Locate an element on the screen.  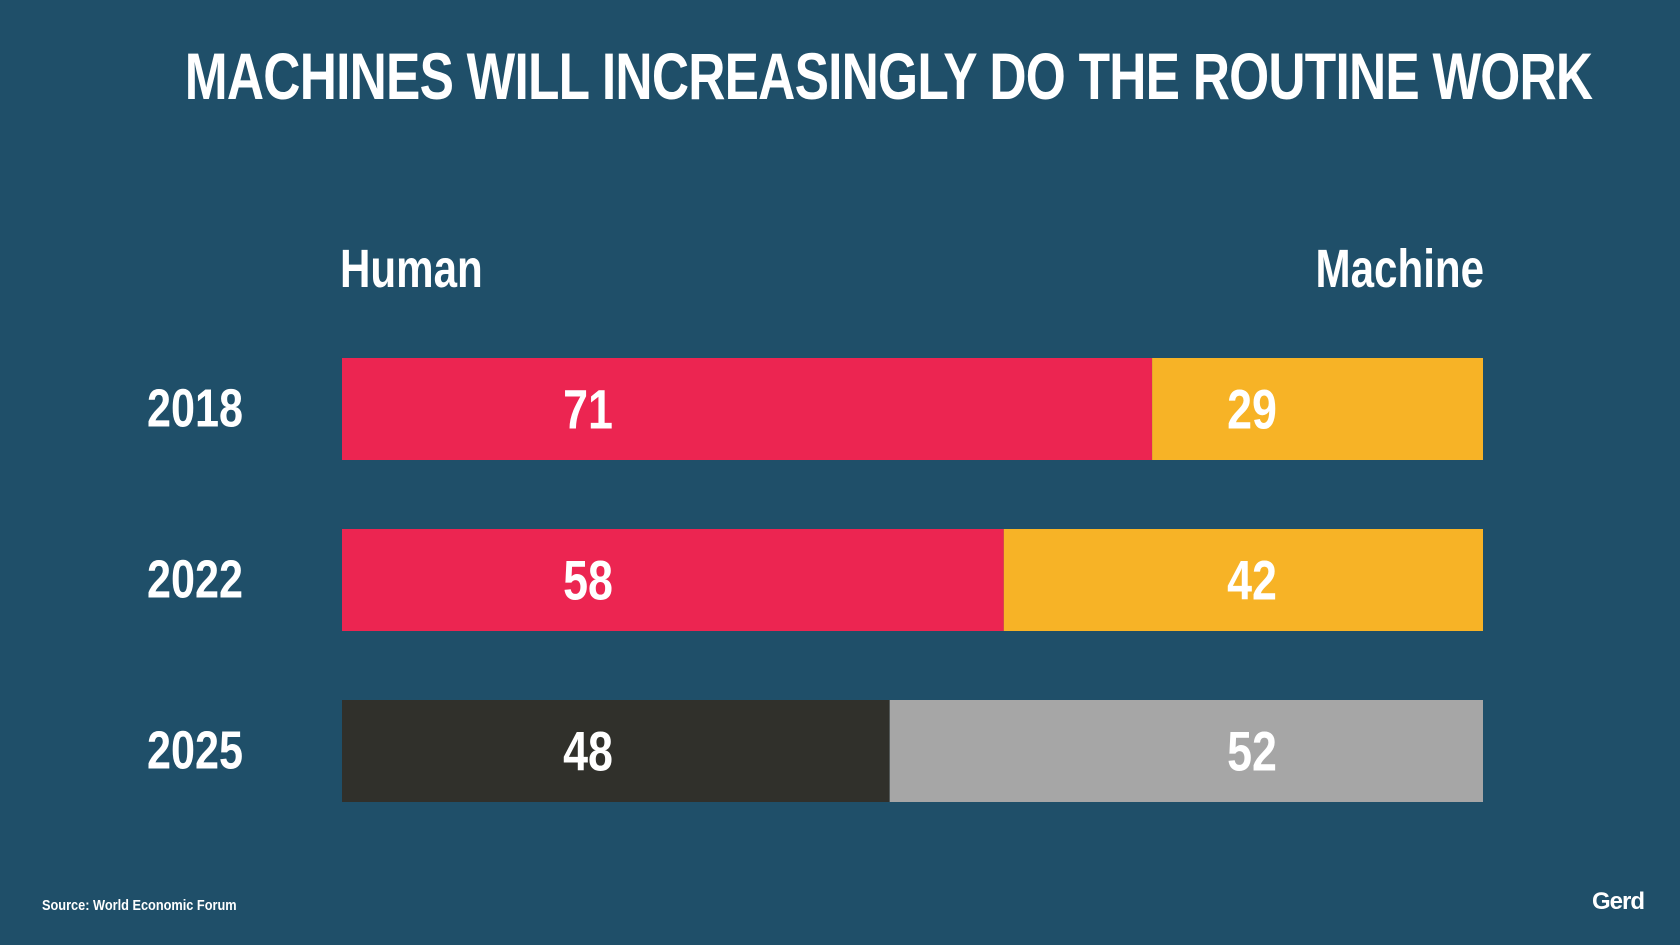
value-label-machine-2022: 42 is located at coordinates (1252, 580).